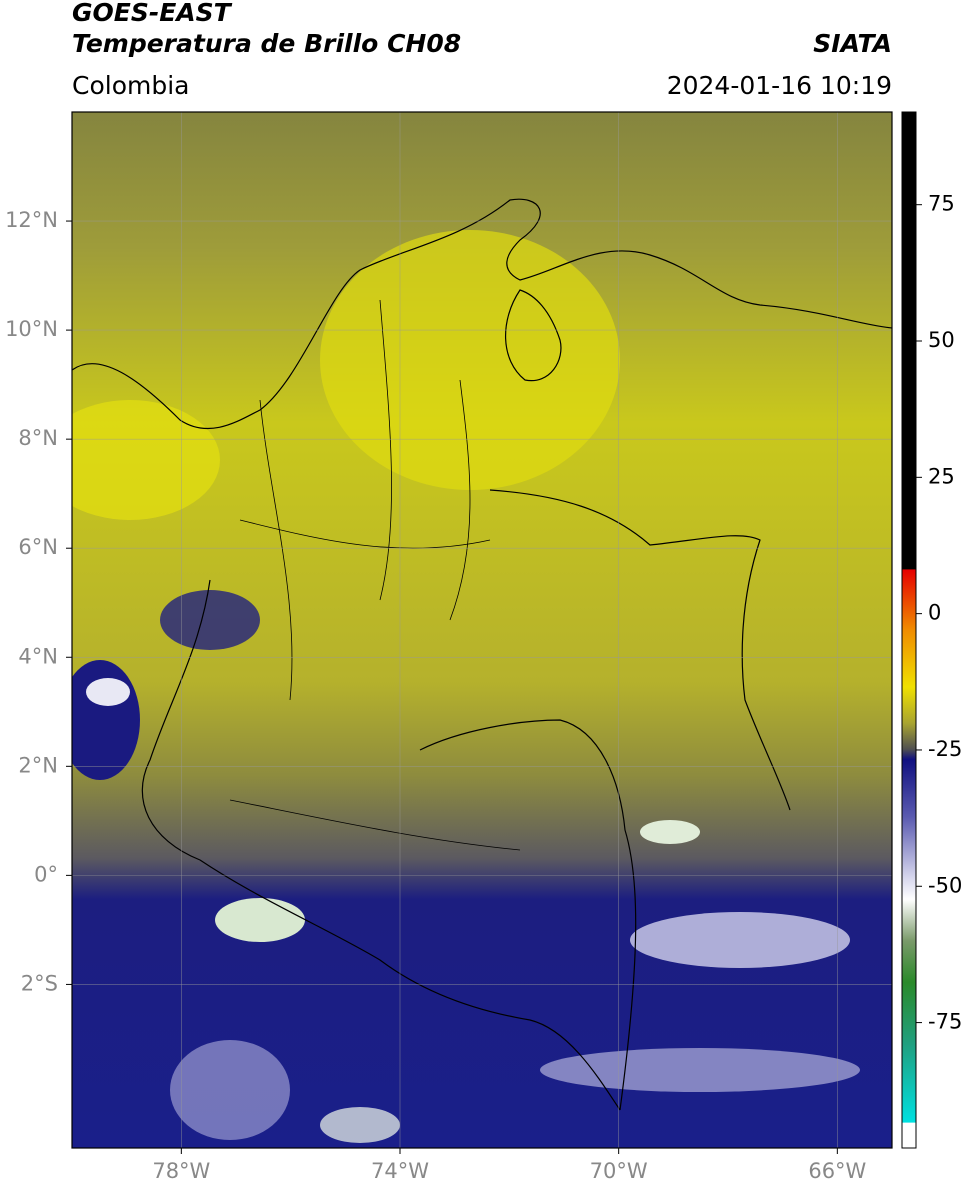 This screenshot has height=1190, width=966. What do you see at coordinates (533, 335) in the screenshot?
I see `lake-maracaibo` at bounding box center [533, 335].